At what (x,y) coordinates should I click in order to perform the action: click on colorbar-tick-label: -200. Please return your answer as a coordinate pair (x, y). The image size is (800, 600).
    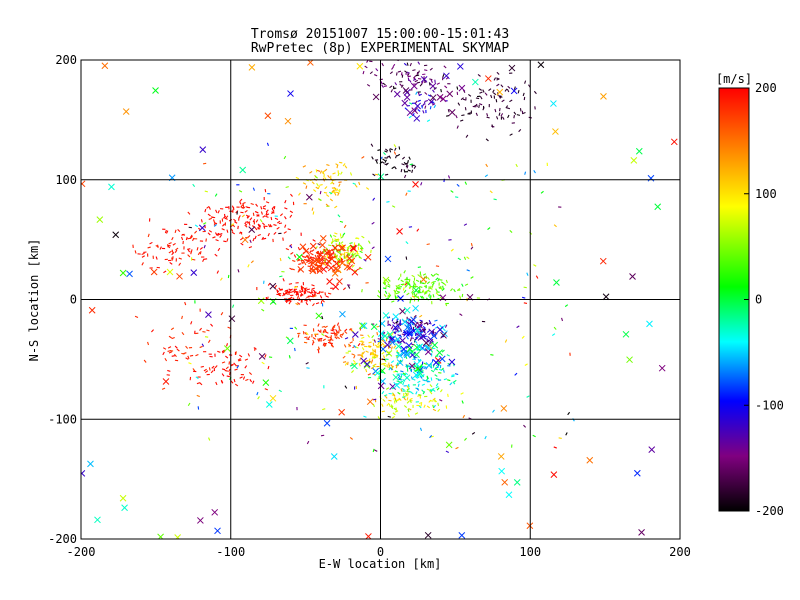
    Looking at the image, I should click on (769, 511).